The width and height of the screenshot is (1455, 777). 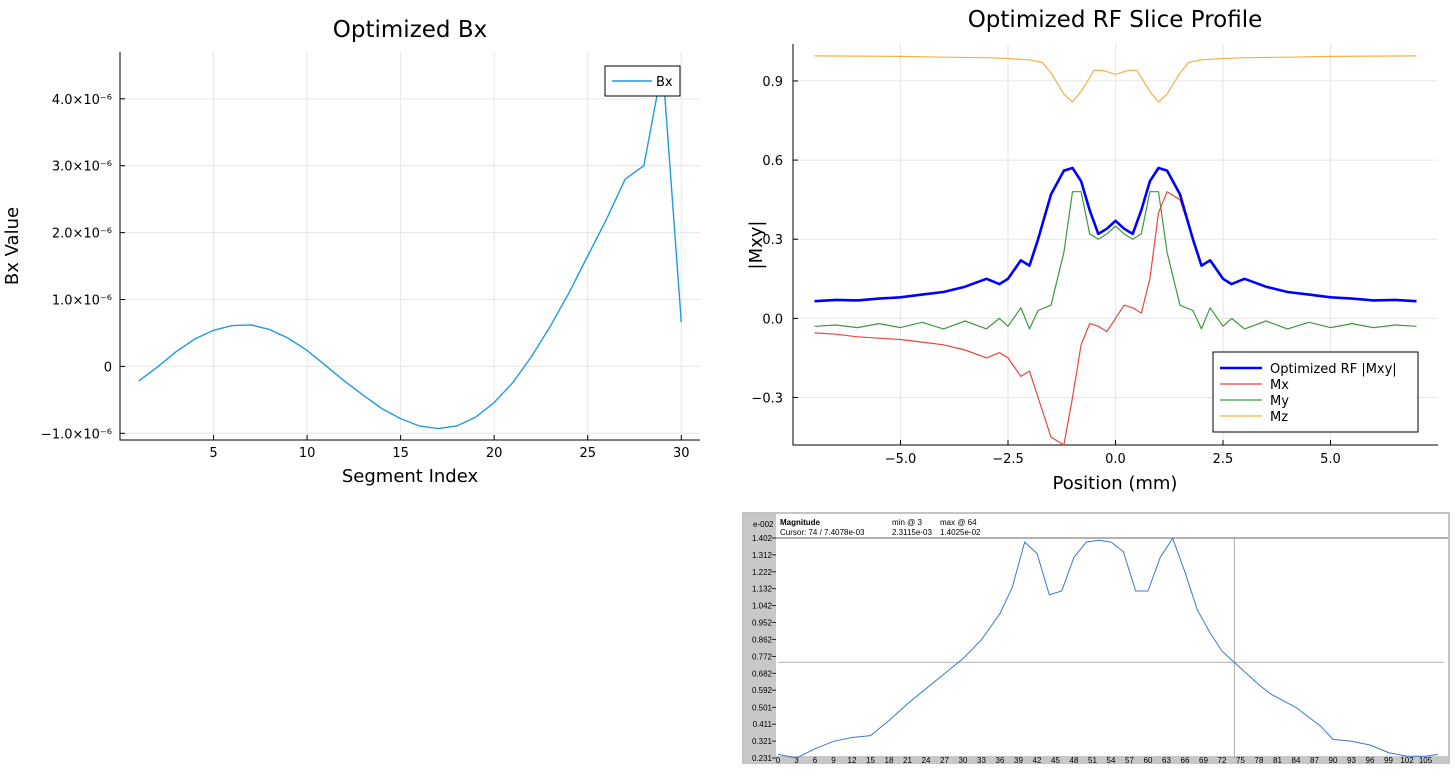 I want to click on bx-x-tick-label: 25, so click(x=587, y=453).